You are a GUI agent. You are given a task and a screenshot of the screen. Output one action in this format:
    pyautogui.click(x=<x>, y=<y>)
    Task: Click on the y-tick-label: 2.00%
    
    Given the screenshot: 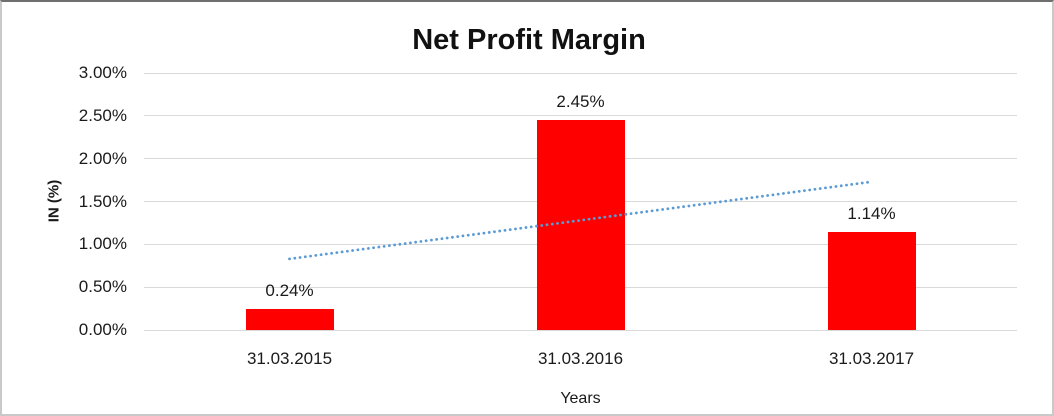 What is the action you would take?
    pyautogui.click(x=102, y=158)
    